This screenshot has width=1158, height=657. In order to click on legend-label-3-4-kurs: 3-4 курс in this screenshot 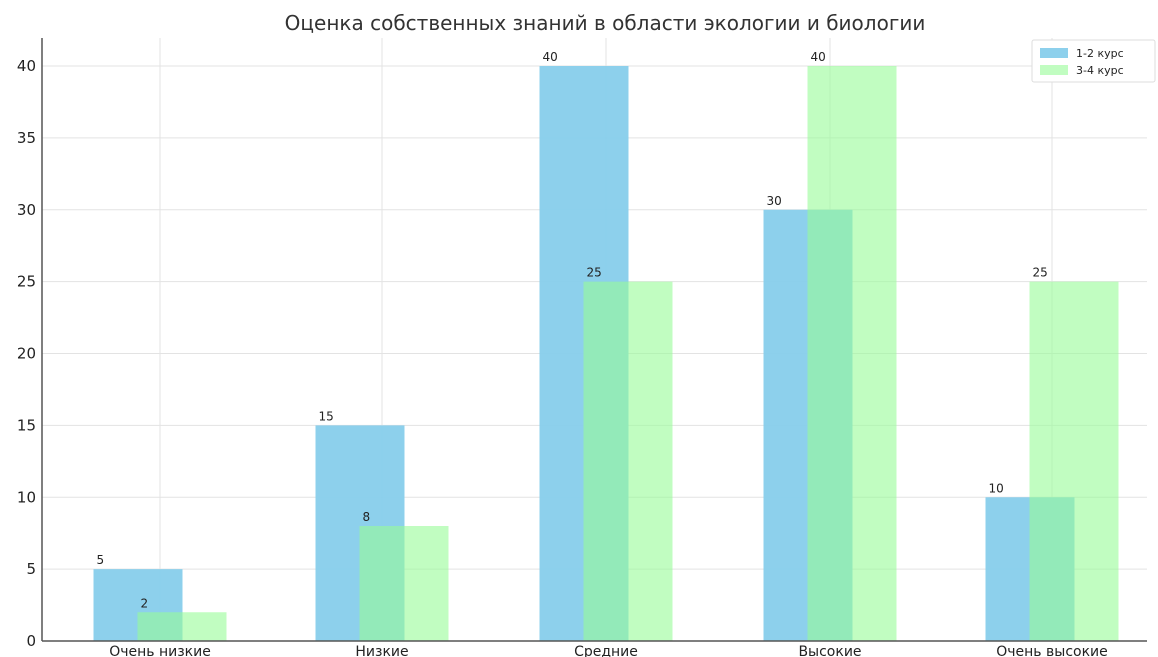, I will do `click(1100, 70)`.